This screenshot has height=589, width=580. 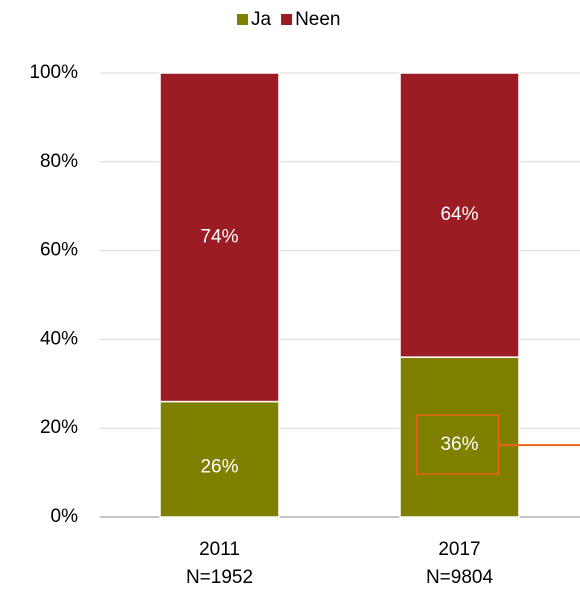 What do you see at coordinates (59, 338) in the screenshot?
I see `y-tick-label: 40%` at bounding box center [59, 338].